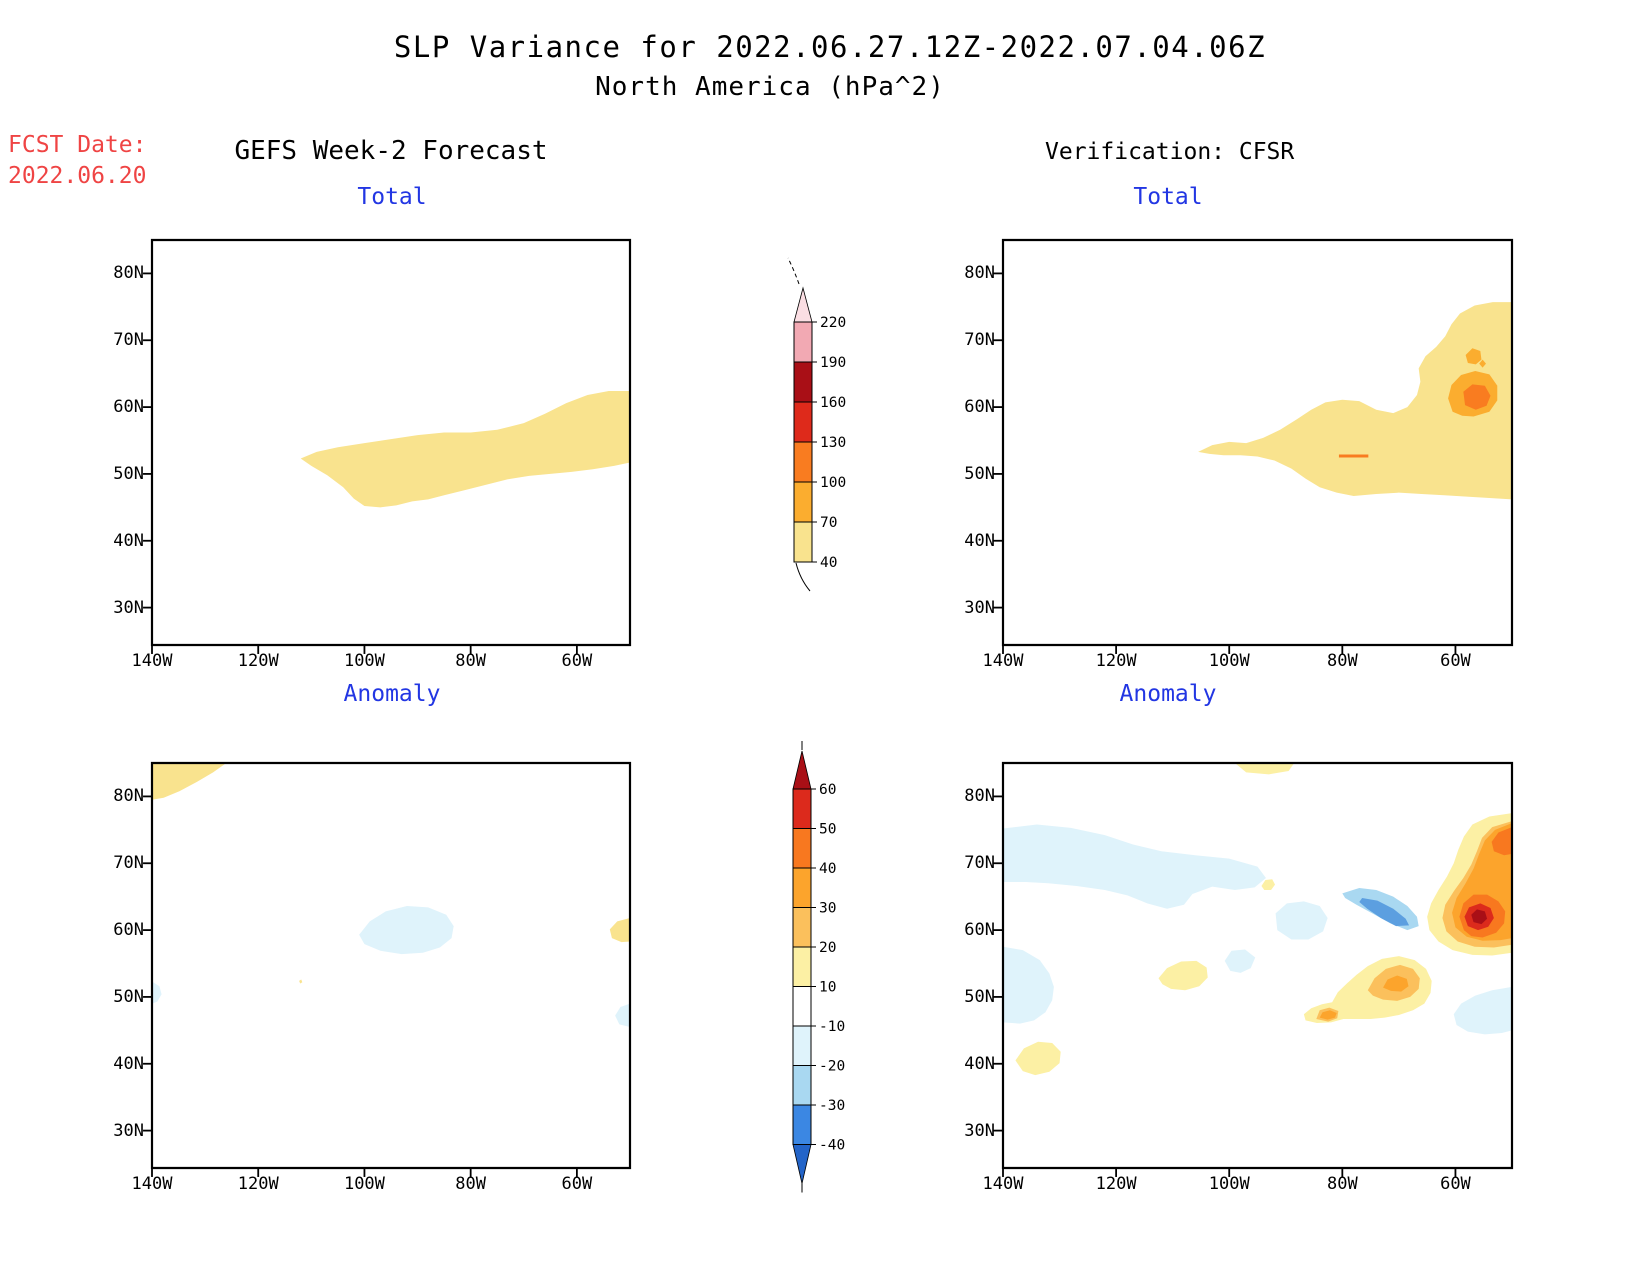  I want to click on map-panel-gefs-total: 80N 70N 60N 50N 40N 30N 140W 120W 100W 80W 60W, so click(371, 455).